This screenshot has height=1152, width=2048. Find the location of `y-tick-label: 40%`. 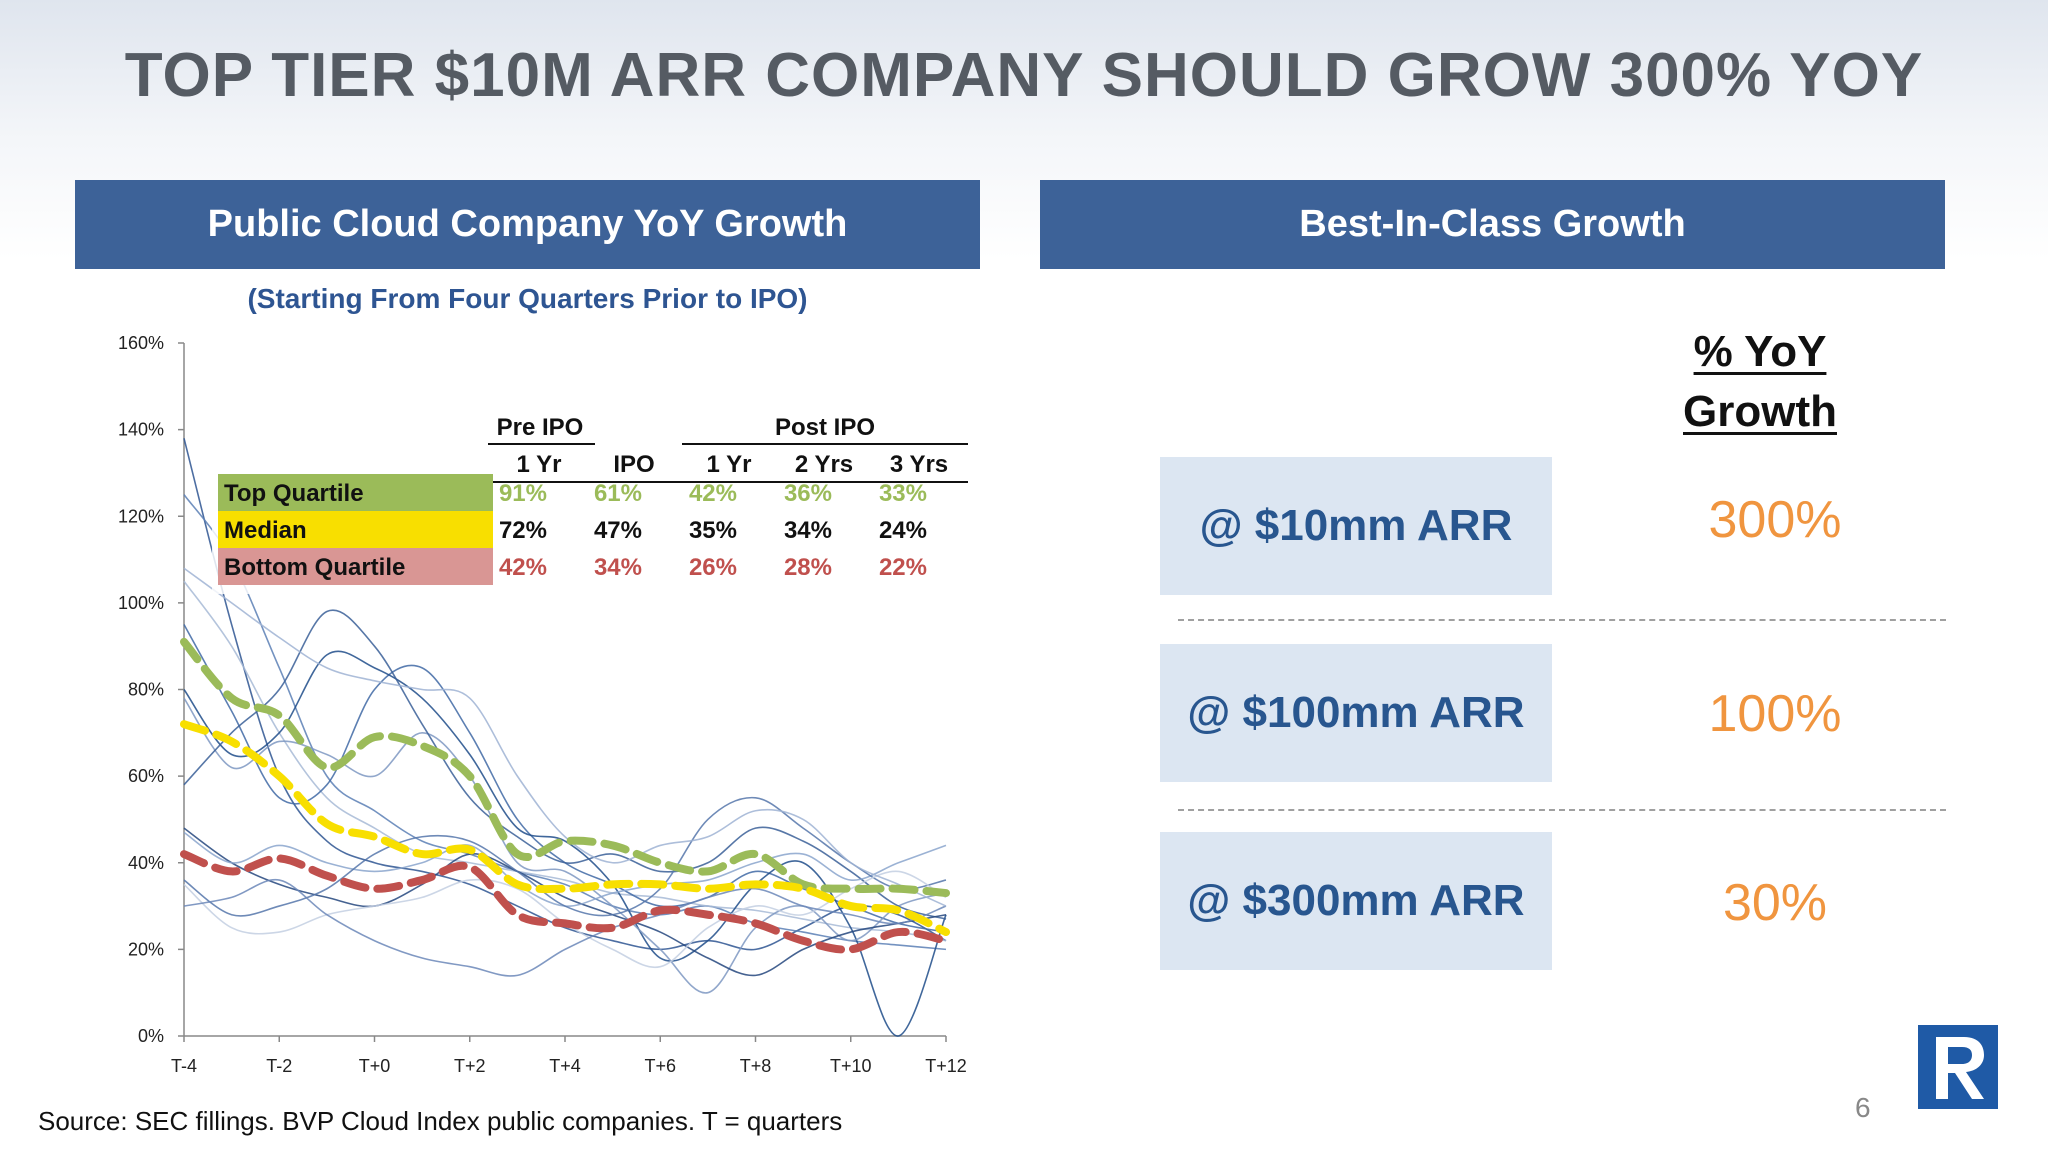

y-tick-label: 40% is located at coordinates (146, 863).